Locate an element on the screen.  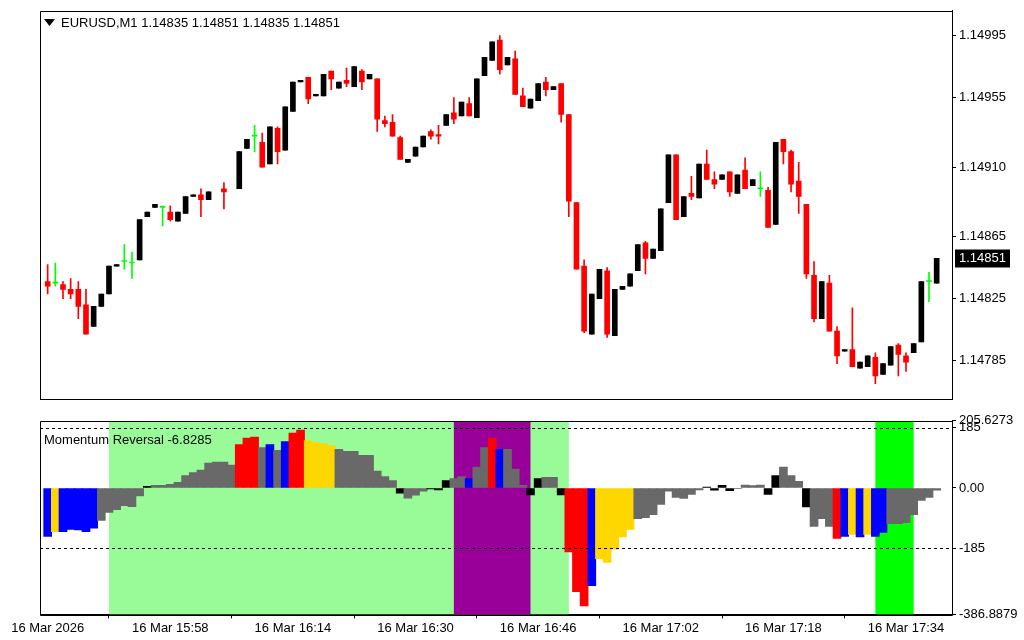
text: 1.14851 is located at coordinates (982, 257).